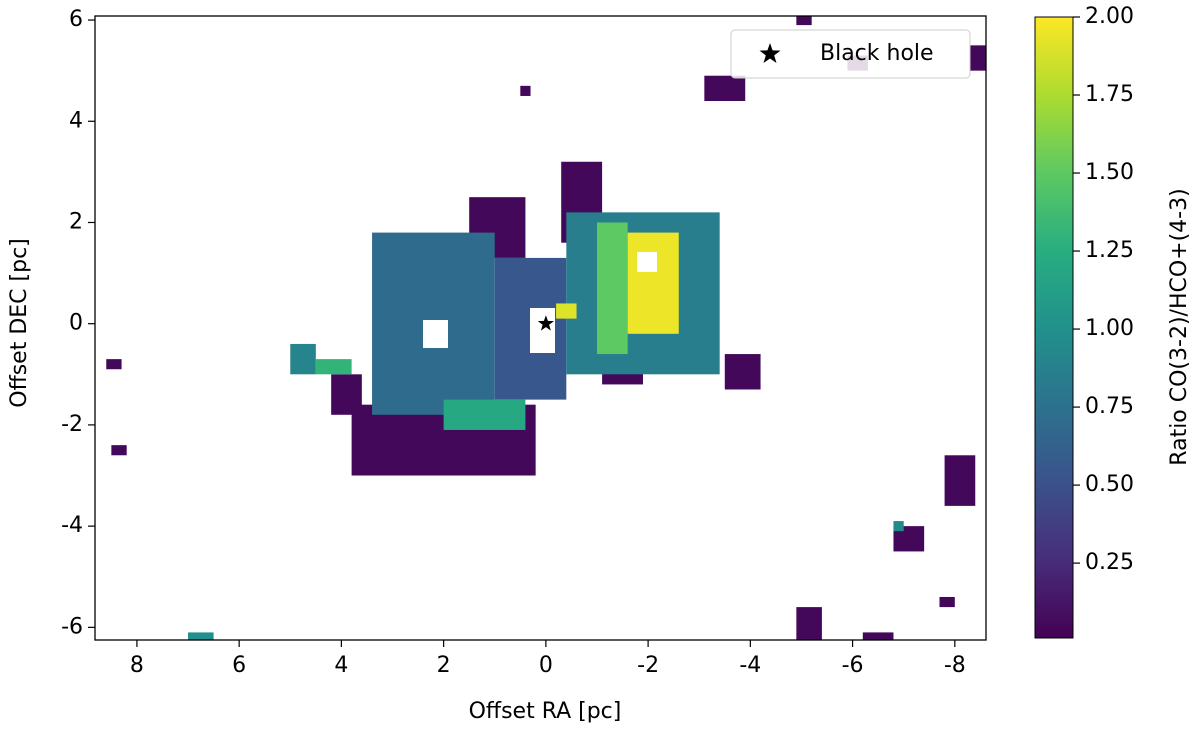 The width and height of the screenshot is (1200, 733). Describe the element at coordinates (72, 626) in the screenshot. I see `y-tick-label: -6` at that location.